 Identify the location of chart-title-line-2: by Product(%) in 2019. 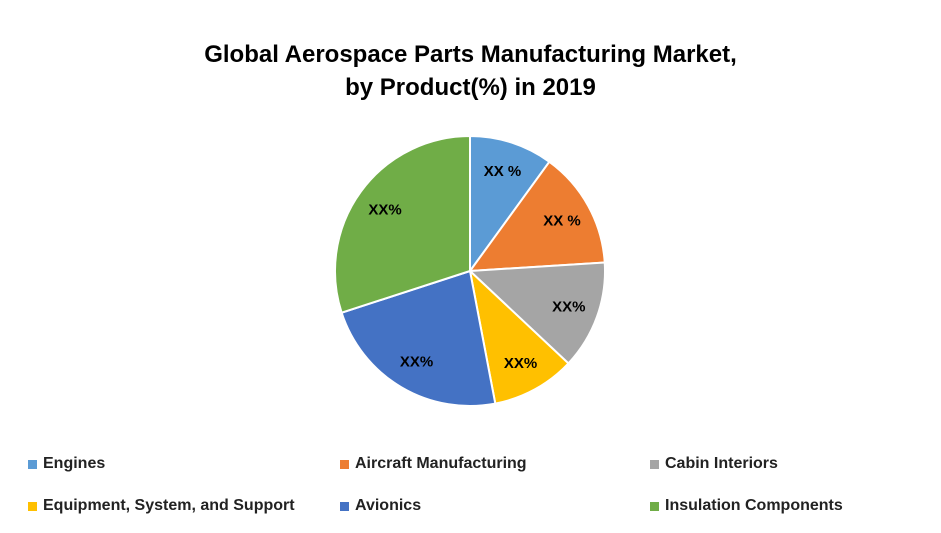
(470, 87).